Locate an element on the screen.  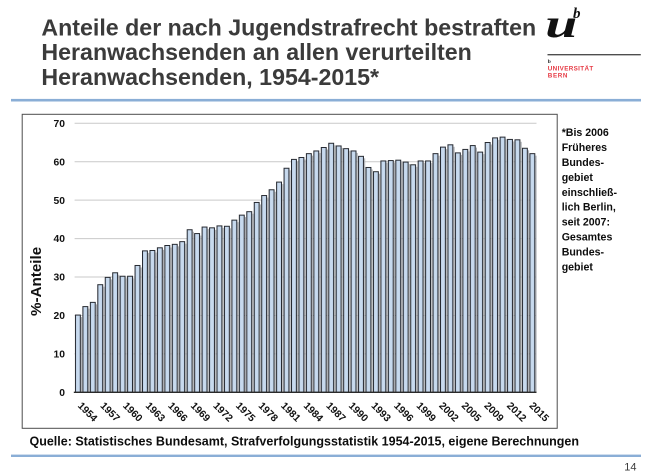
svg-text: 70 is located at coordinates (60, 124).